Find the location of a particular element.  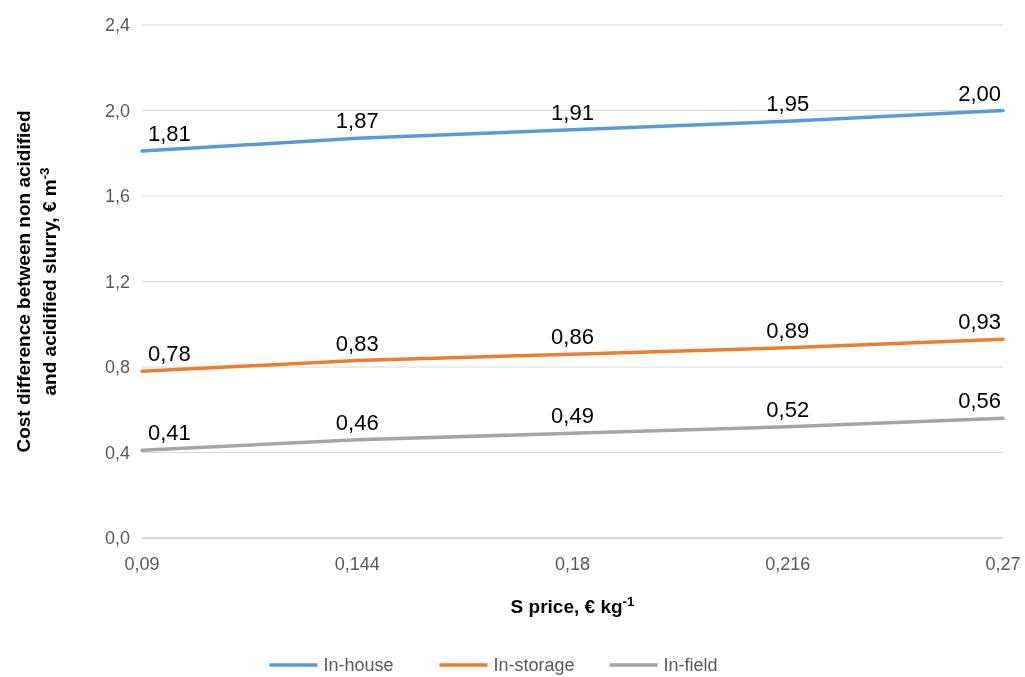

data-label: 0,83 is located at coordinates (357, 343).